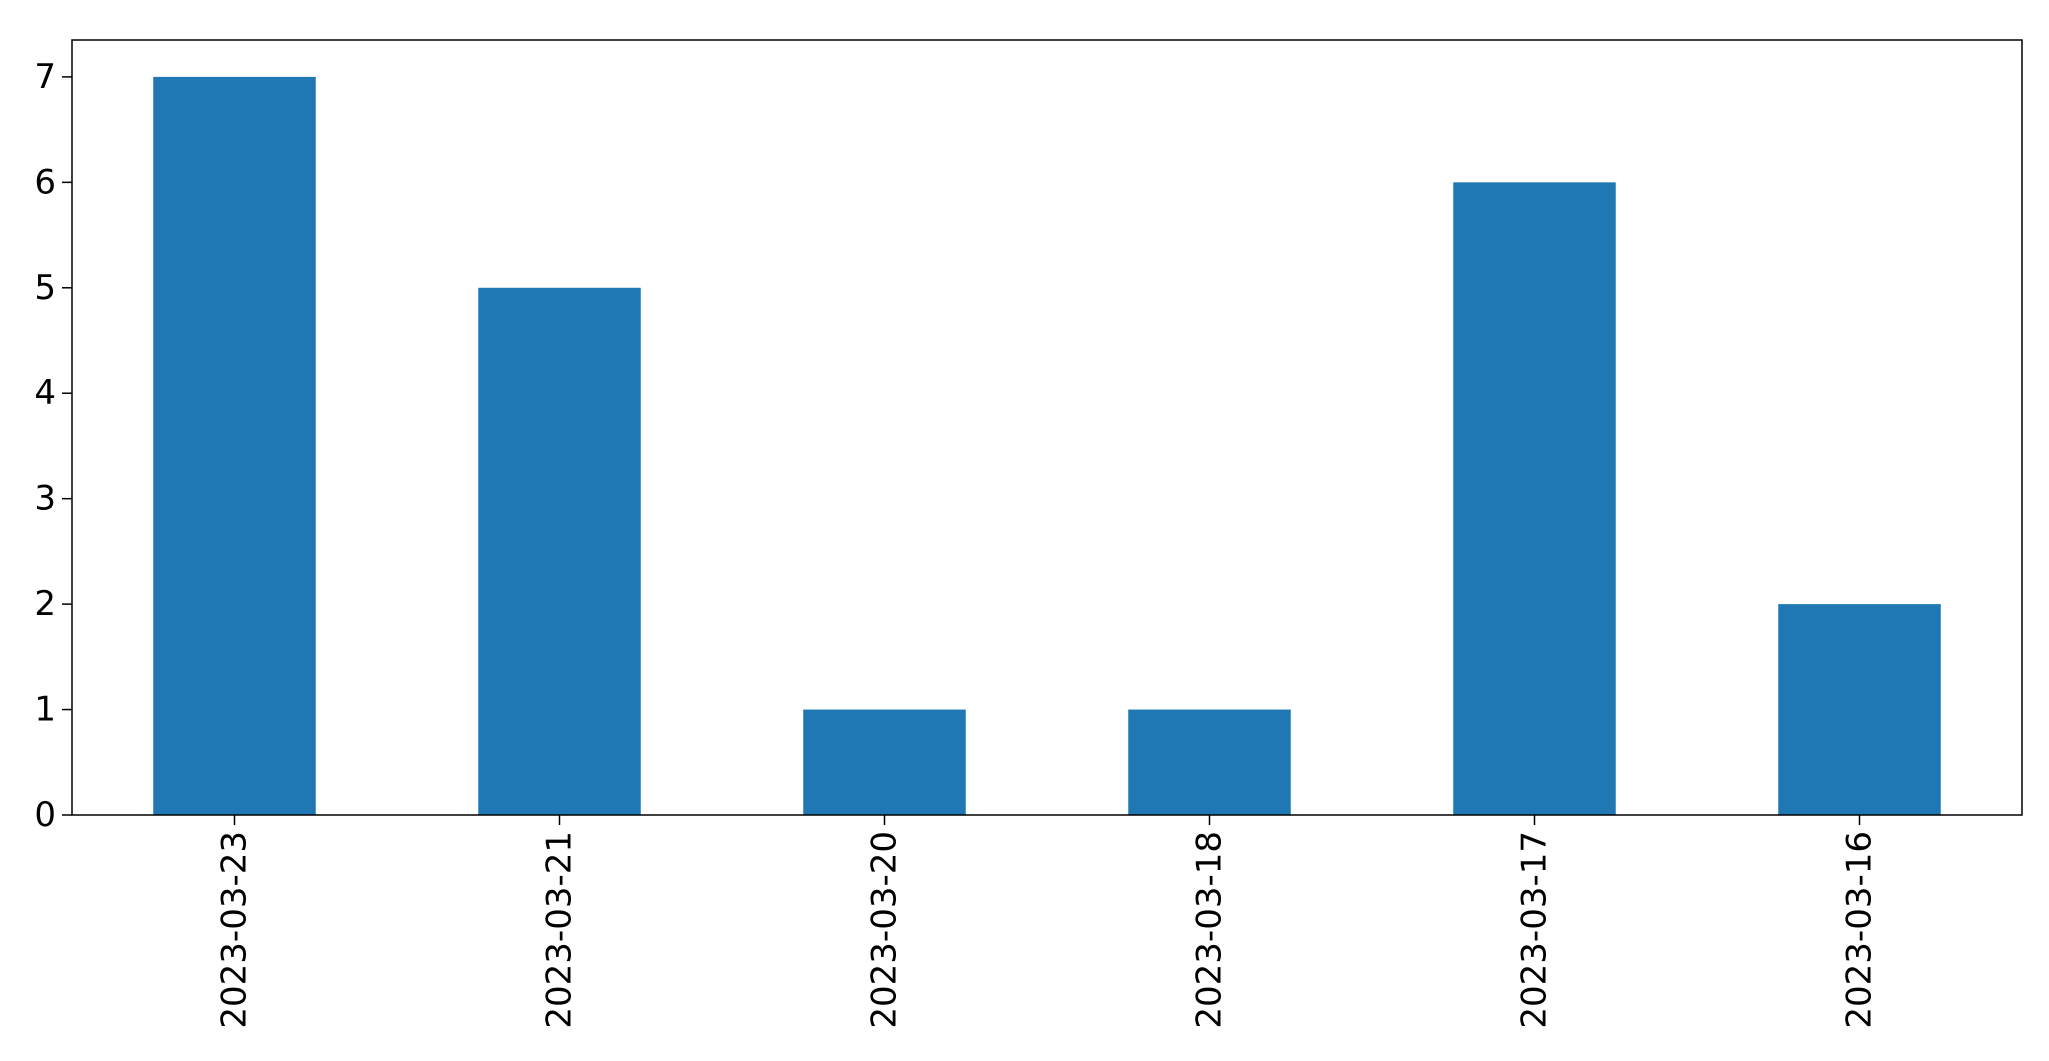 The width and height of the screenshot is (2049, 1061). I want to click on x-tick-label: 2023-03-16, so click(1860, 930).